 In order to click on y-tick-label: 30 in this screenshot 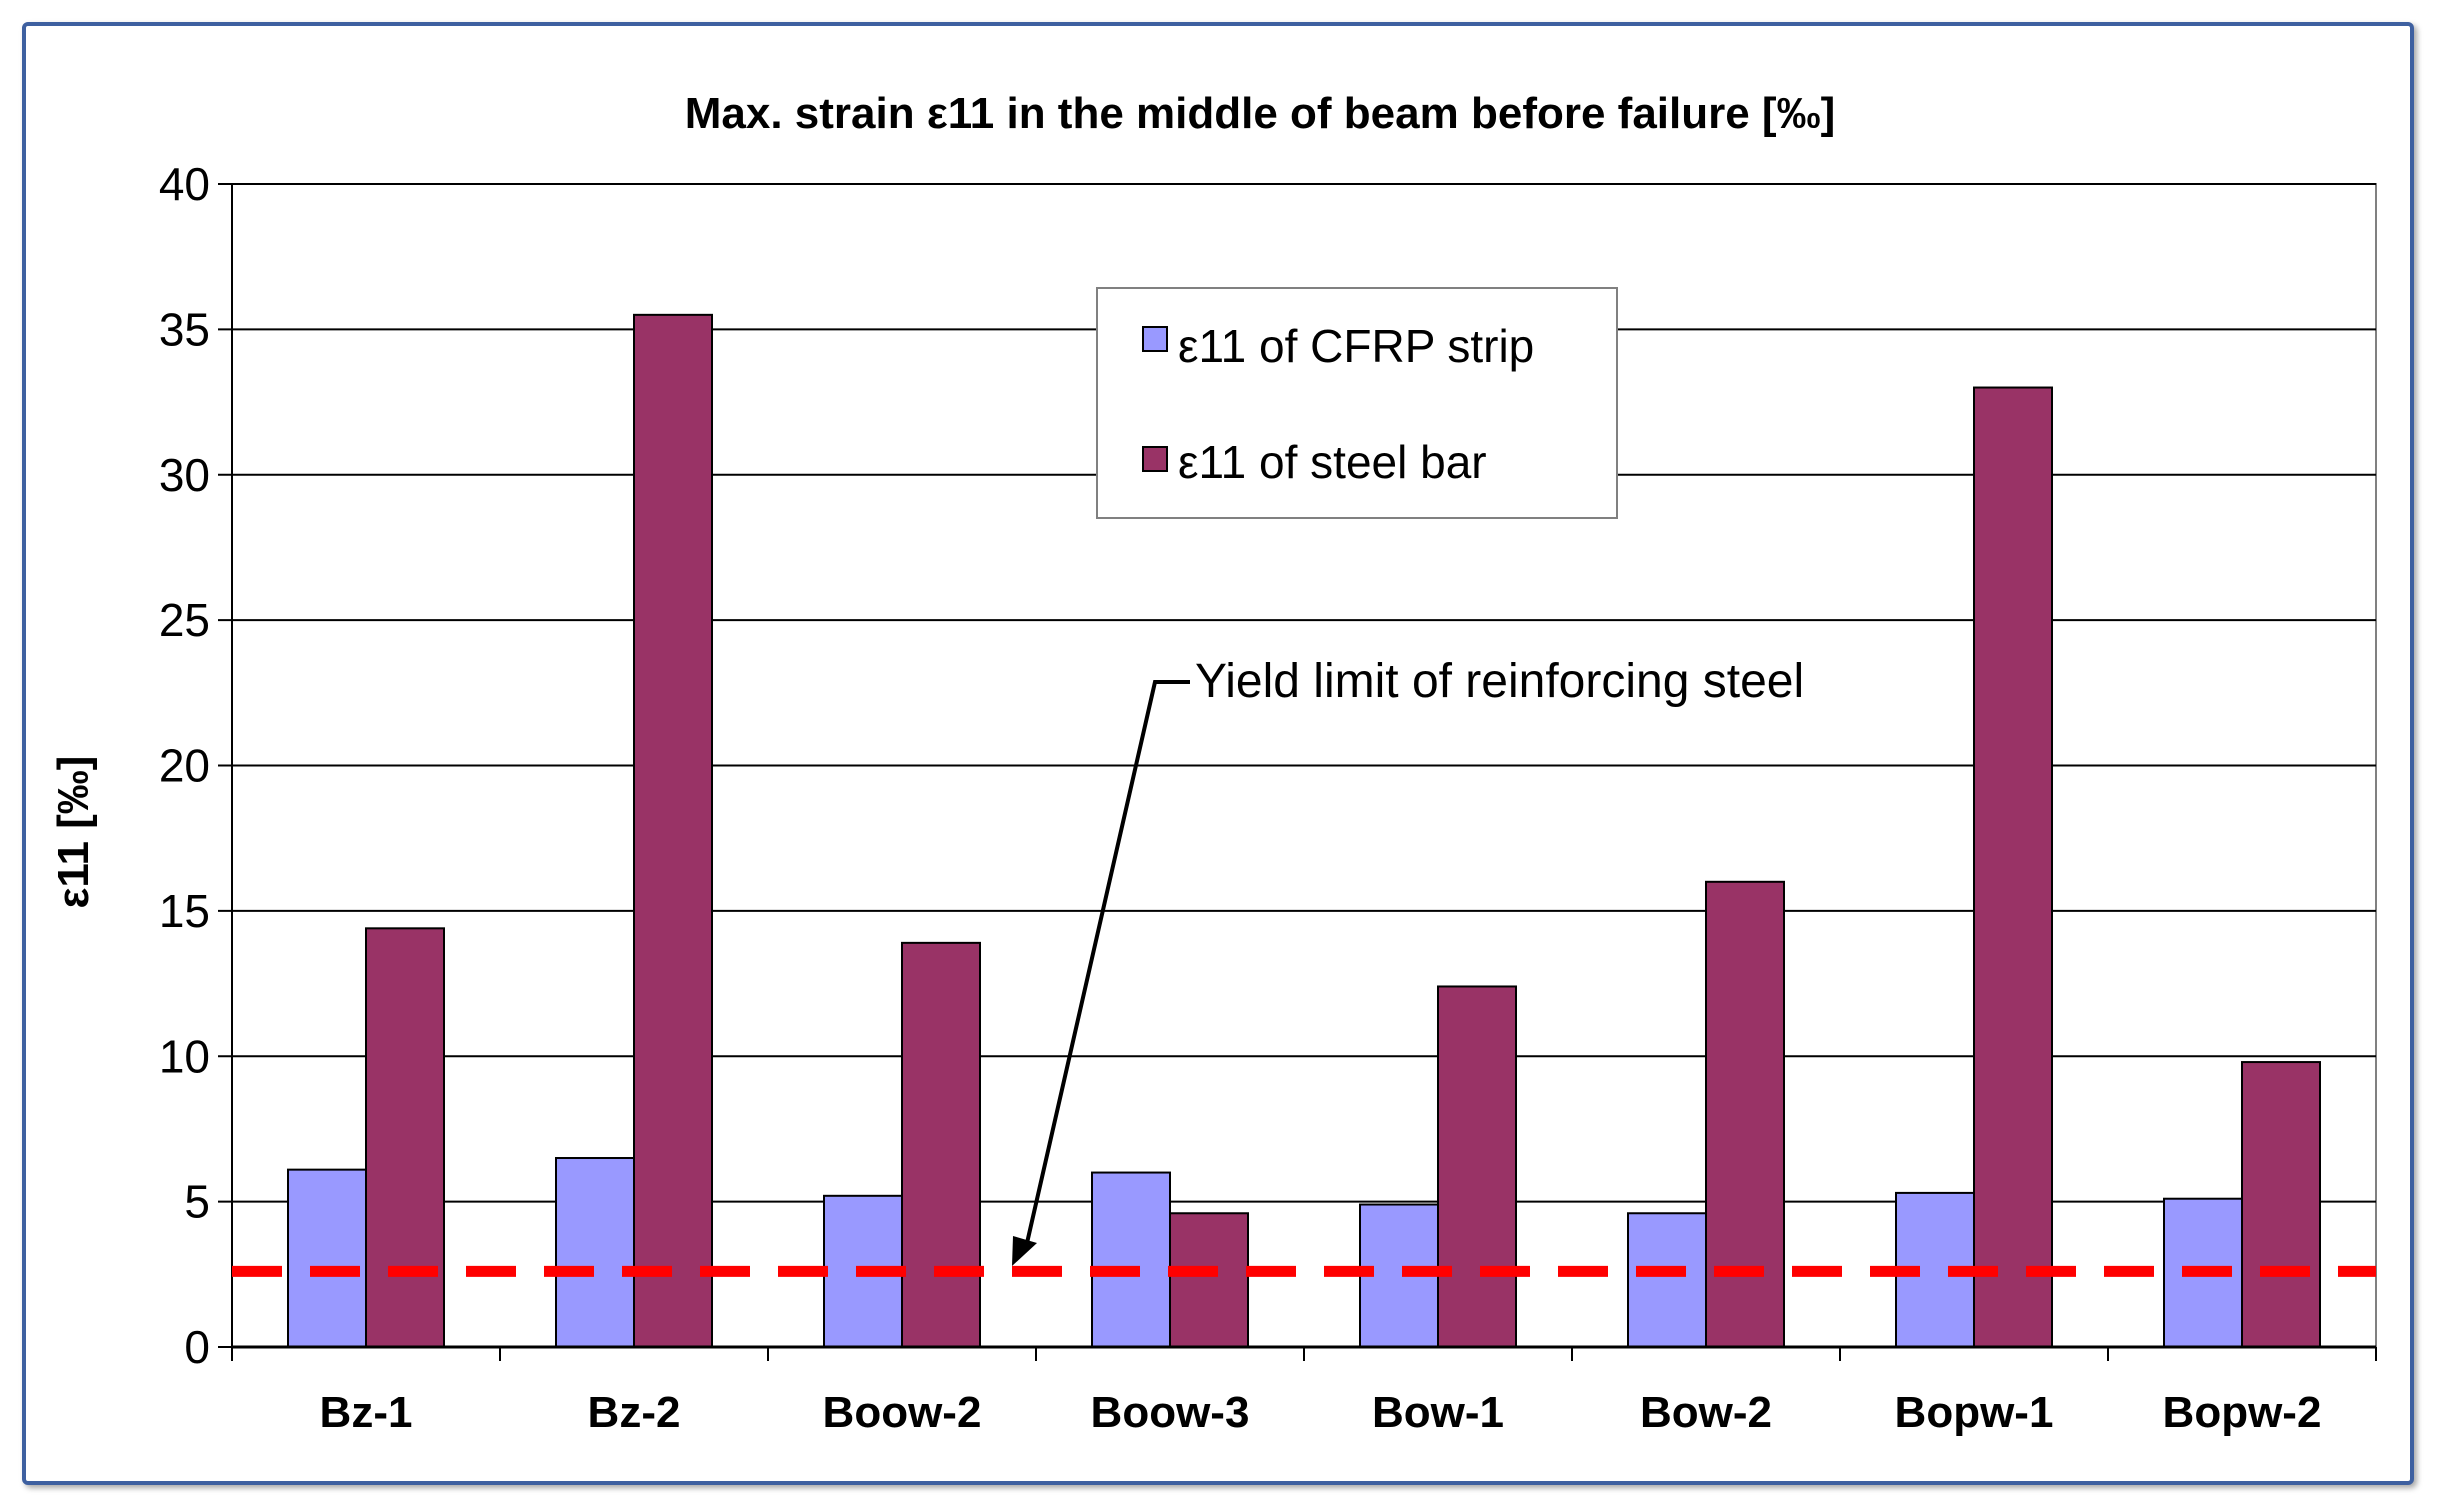, I will do `click(184, 475)`.